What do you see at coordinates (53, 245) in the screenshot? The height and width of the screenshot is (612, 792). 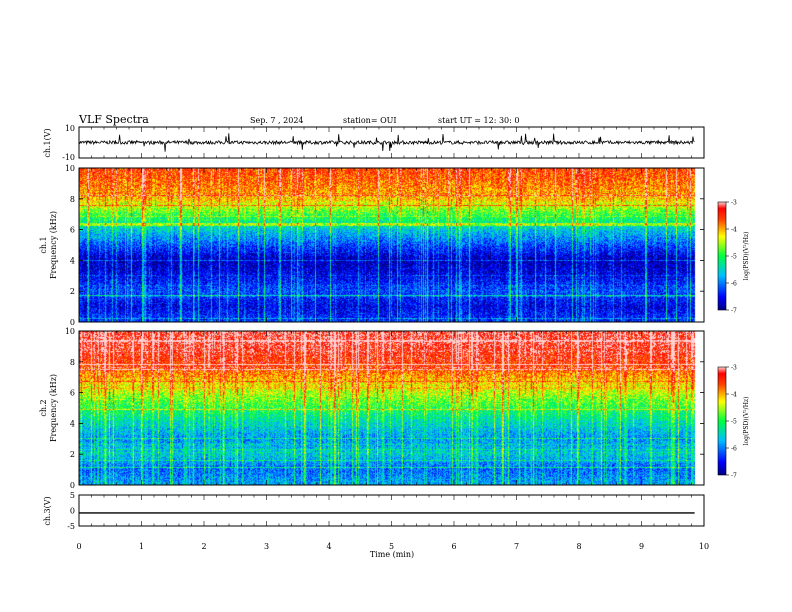 I see `ch1-spec-ylabel-frequency: Frequency (kHz)` at bounding box center [53, 245].